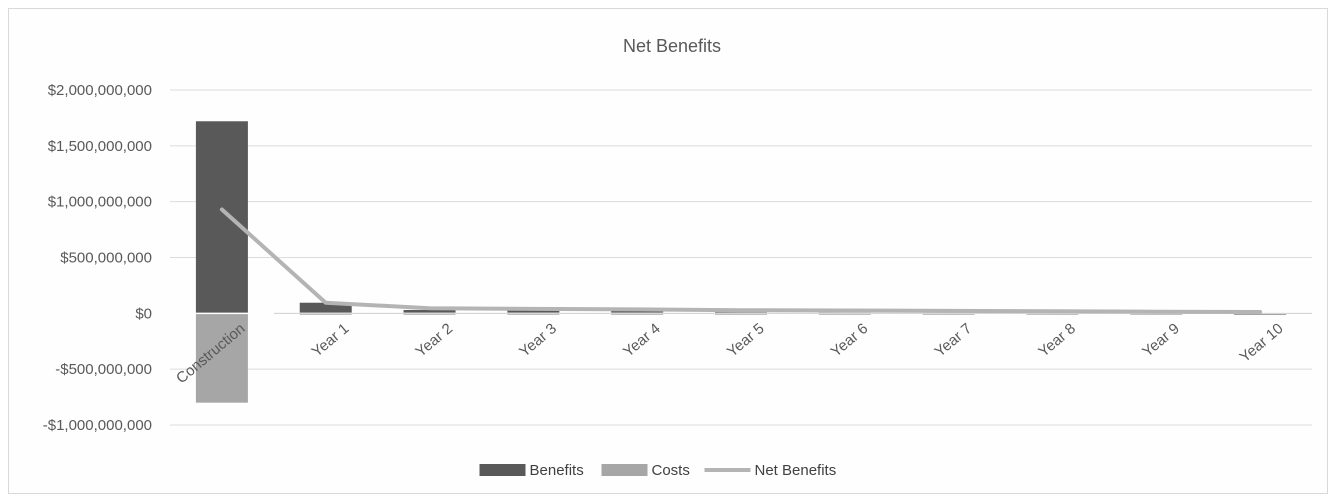  I want to click on chart-title: Net Benefits, so click(672, 46).